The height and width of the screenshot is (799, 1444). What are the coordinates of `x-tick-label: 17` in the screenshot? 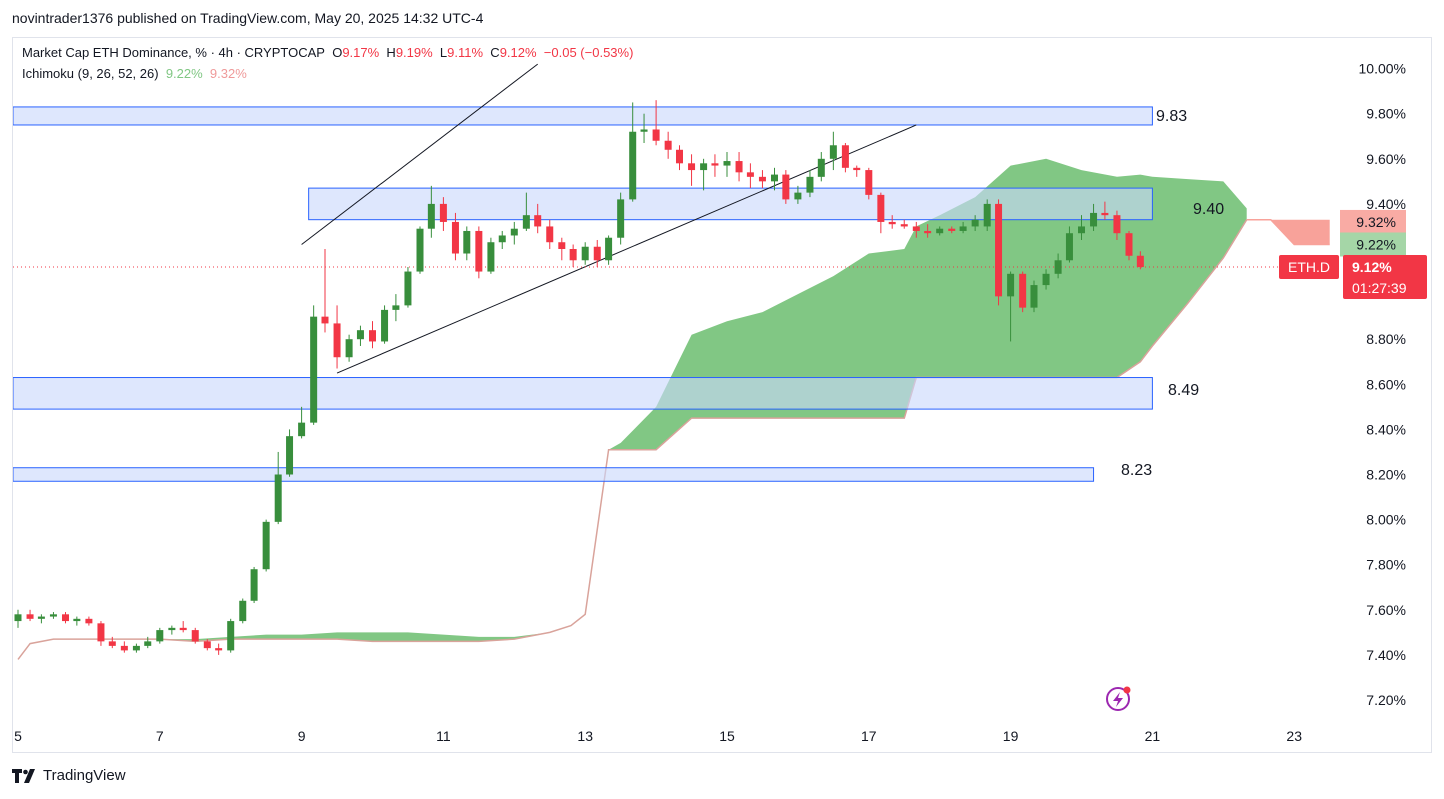 It's located at (869, 736).